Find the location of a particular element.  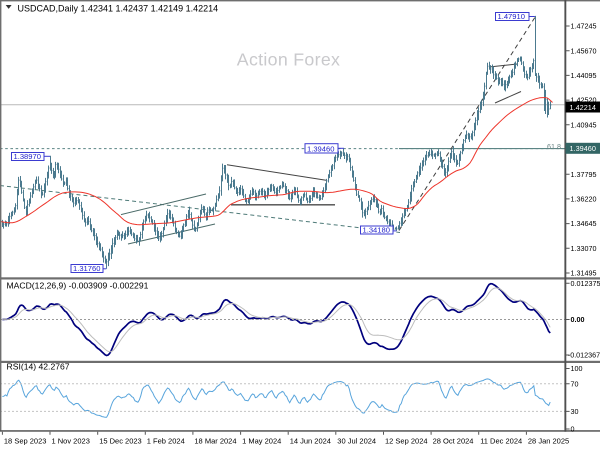

svg-text: Action Forex is located at coordinates (288, 59).